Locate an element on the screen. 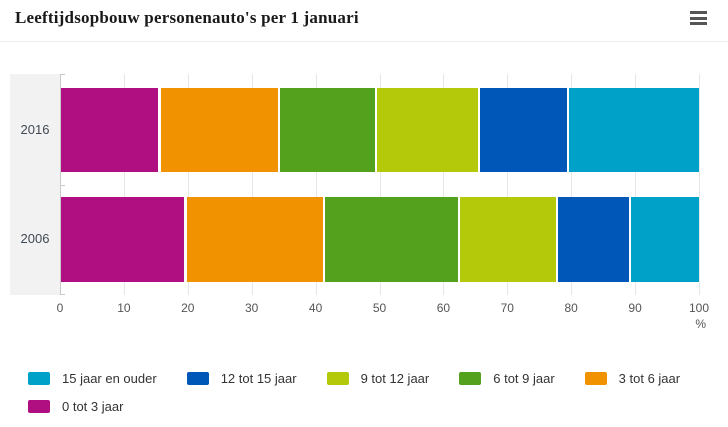 The image size is (728, 427). category-label-2016: 2016 is located at coordinates (35, 129).